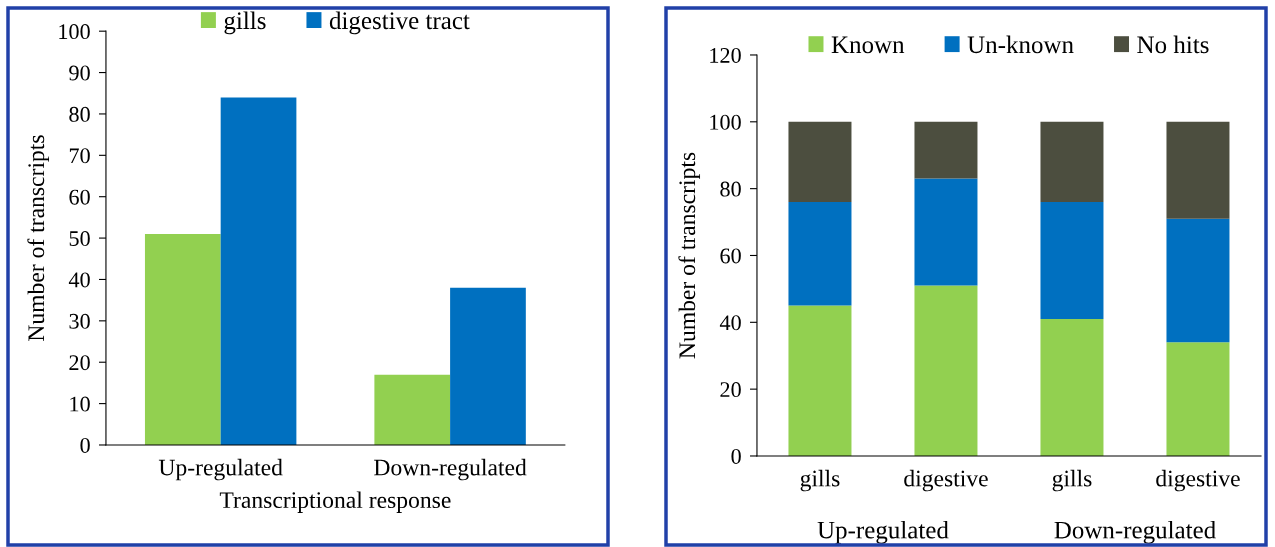 The width and height of the screenshot is (1275, 547). I want to click on y-tick-label: 50, so click(79, 239).